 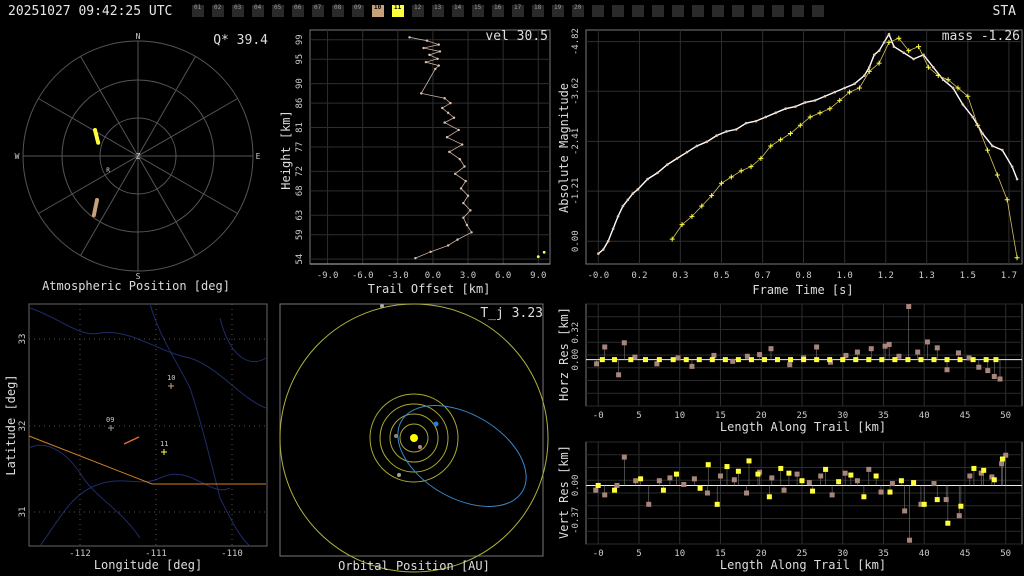 I want to click on orbital-position-plot: T_j 3.23 Orbital Position [AU], so click(x=414, y=438).